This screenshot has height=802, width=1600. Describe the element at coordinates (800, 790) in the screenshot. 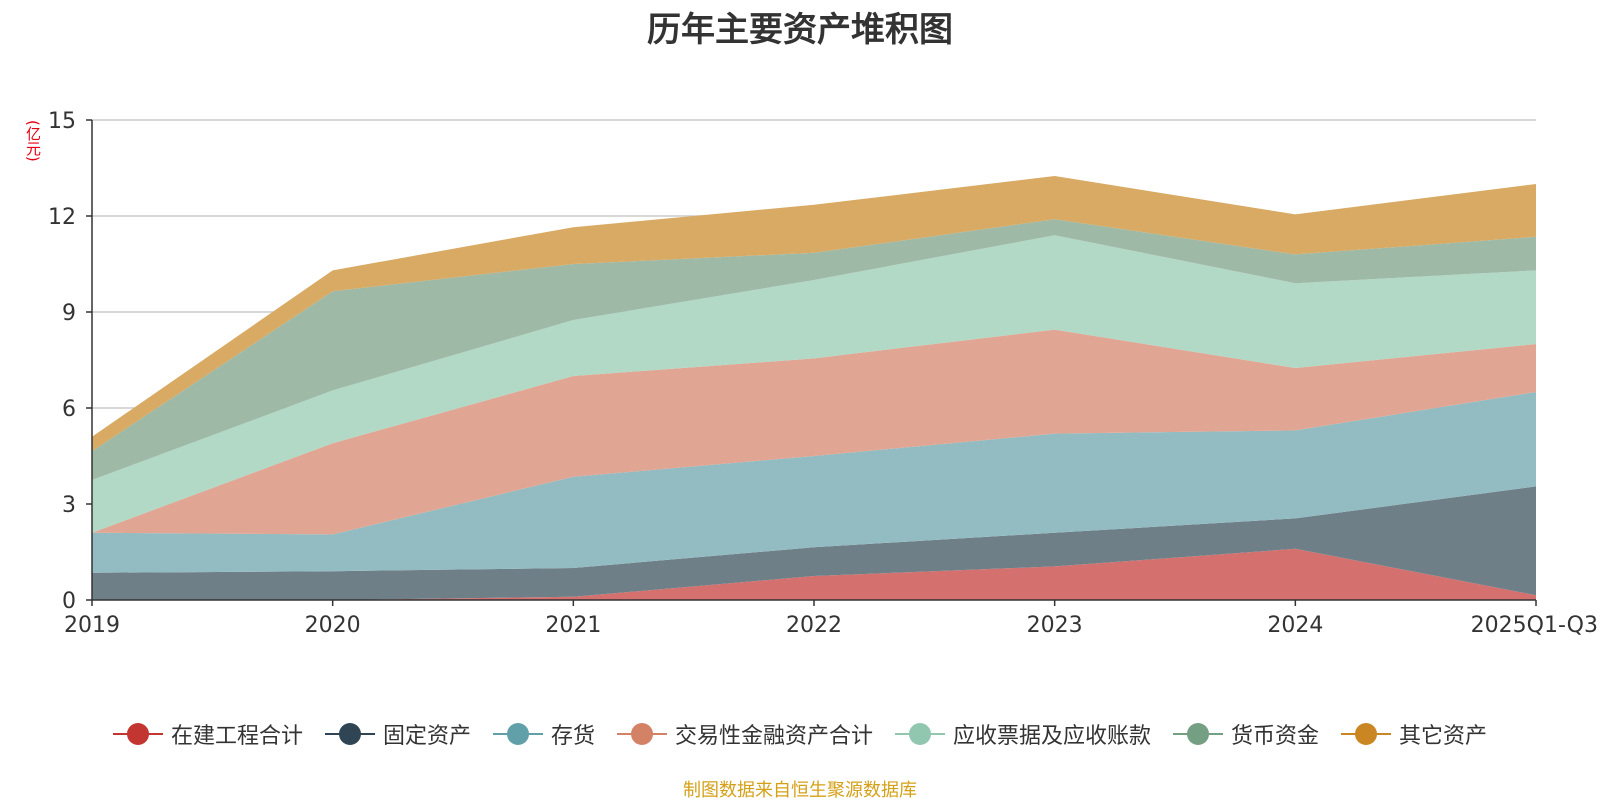

I see `source-note: 制图数据来自恒生聚源数据库` at that location.